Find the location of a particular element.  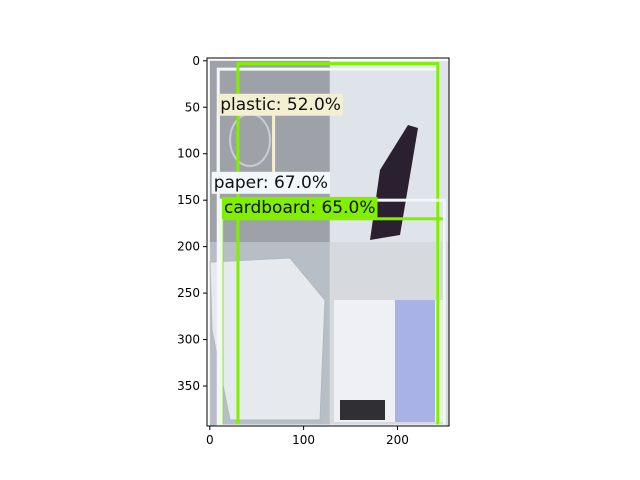

detection-label: paper: 67.0% is located at coordinates (270, 182).